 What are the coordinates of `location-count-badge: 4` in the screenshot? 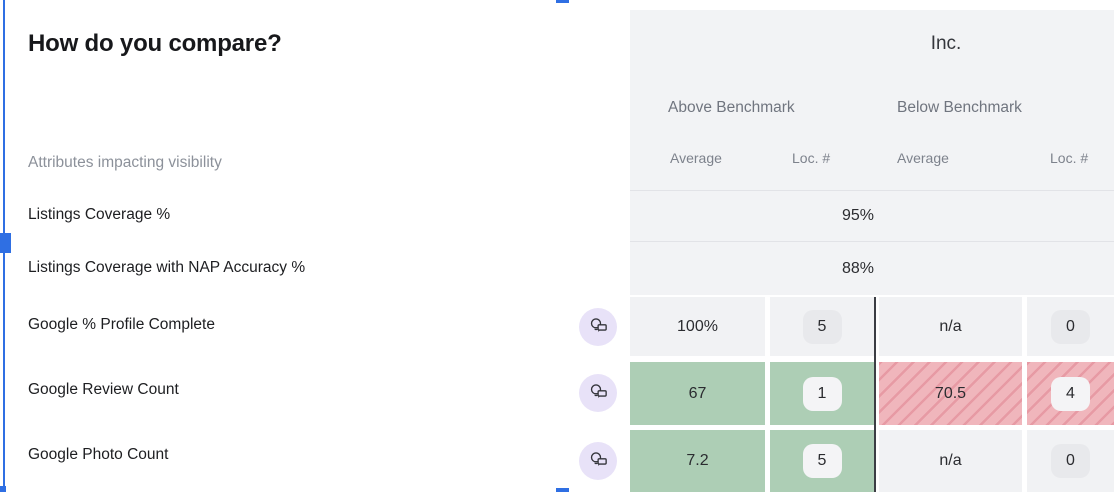 It's located at (1070, 393).